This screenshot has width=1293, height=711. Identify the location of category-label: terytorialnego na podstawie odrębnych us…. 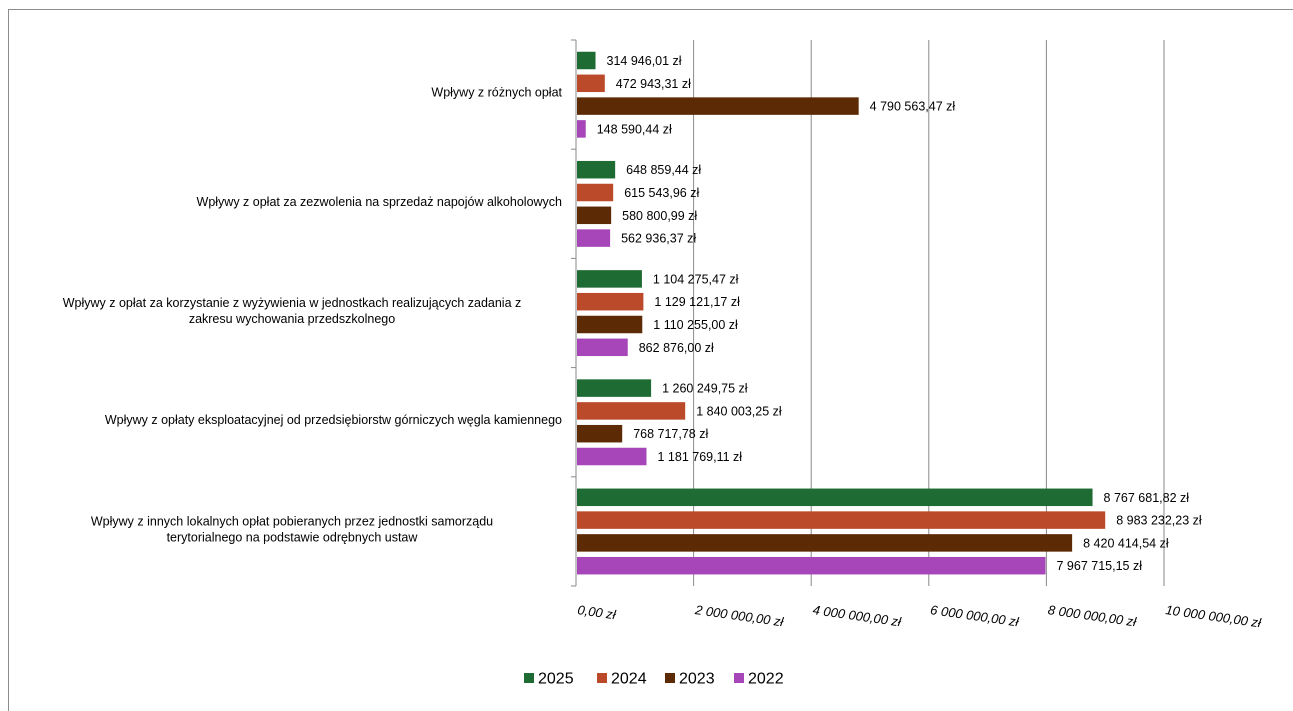
(293, 537).